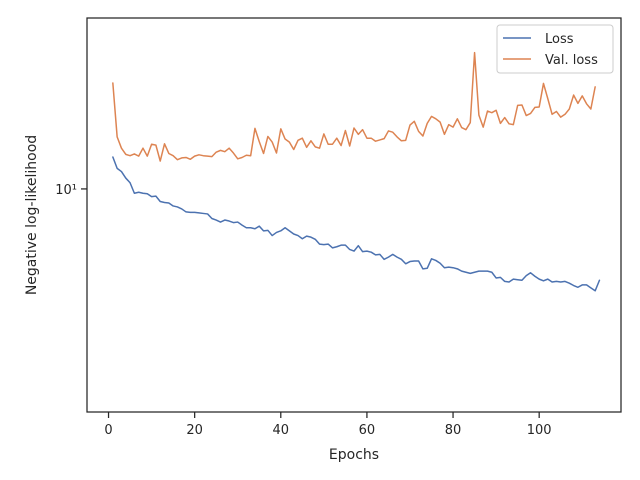 The image size is (640, 480). What do you see at coordinates (32, 215) in the screenshot?
I see `y-axis-label: Negative log-likelihood` at bounding box center [32, 215].